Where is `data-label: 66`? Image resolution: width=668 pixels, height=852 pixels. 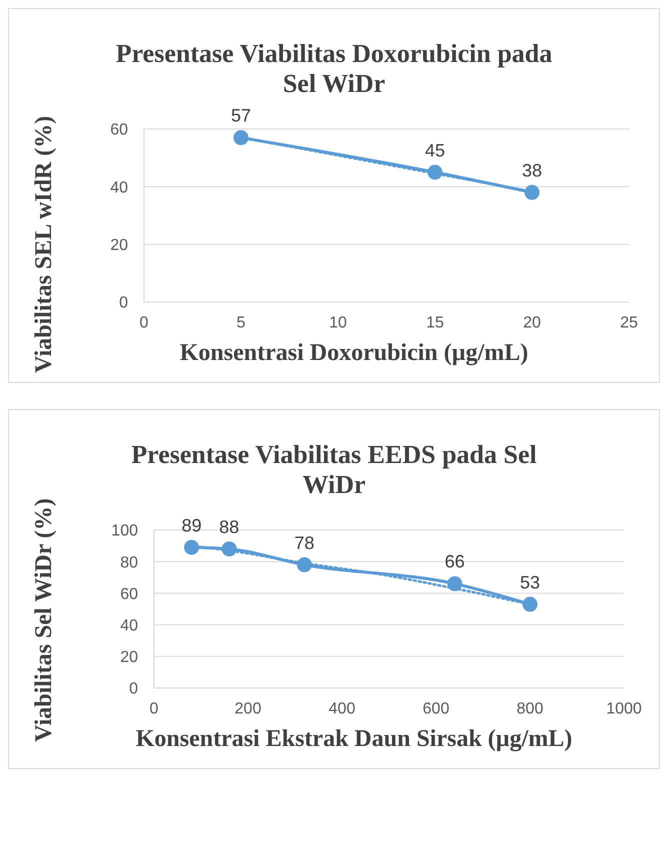
data-label: 66 is located at coordinates (454, 562).